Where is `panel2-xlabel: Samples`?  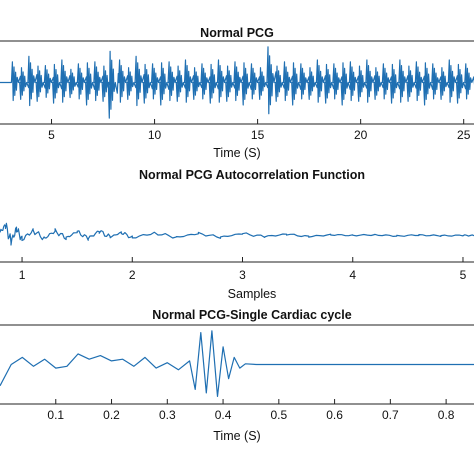
panel2-xlabel: Samples is located at coordinates (252, 294).